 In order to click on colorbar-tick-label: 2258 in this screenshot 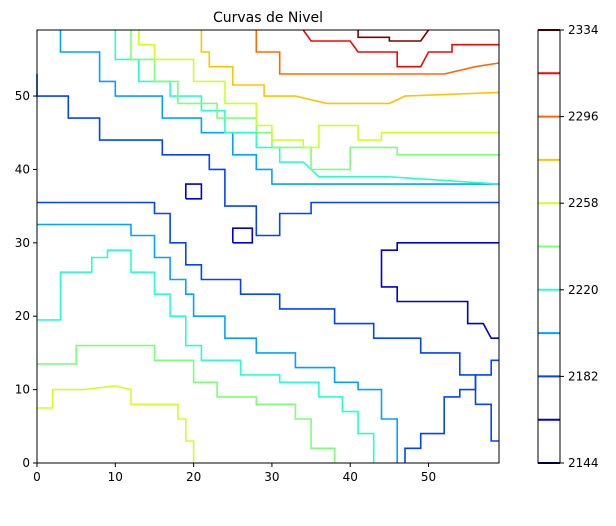, I will do `click(583, 203)`.